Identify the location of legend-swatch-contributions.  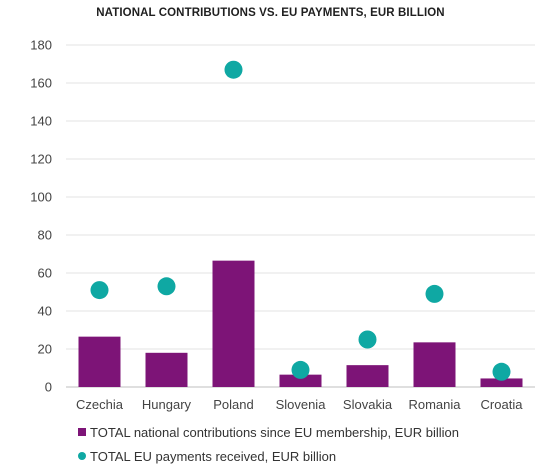
(82, 432).